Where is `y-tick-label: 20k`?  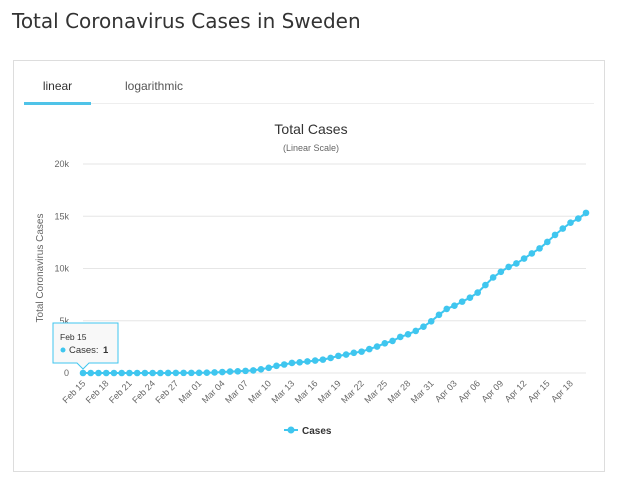 y-tick-label: 20k is located at coordinates (61, 164).